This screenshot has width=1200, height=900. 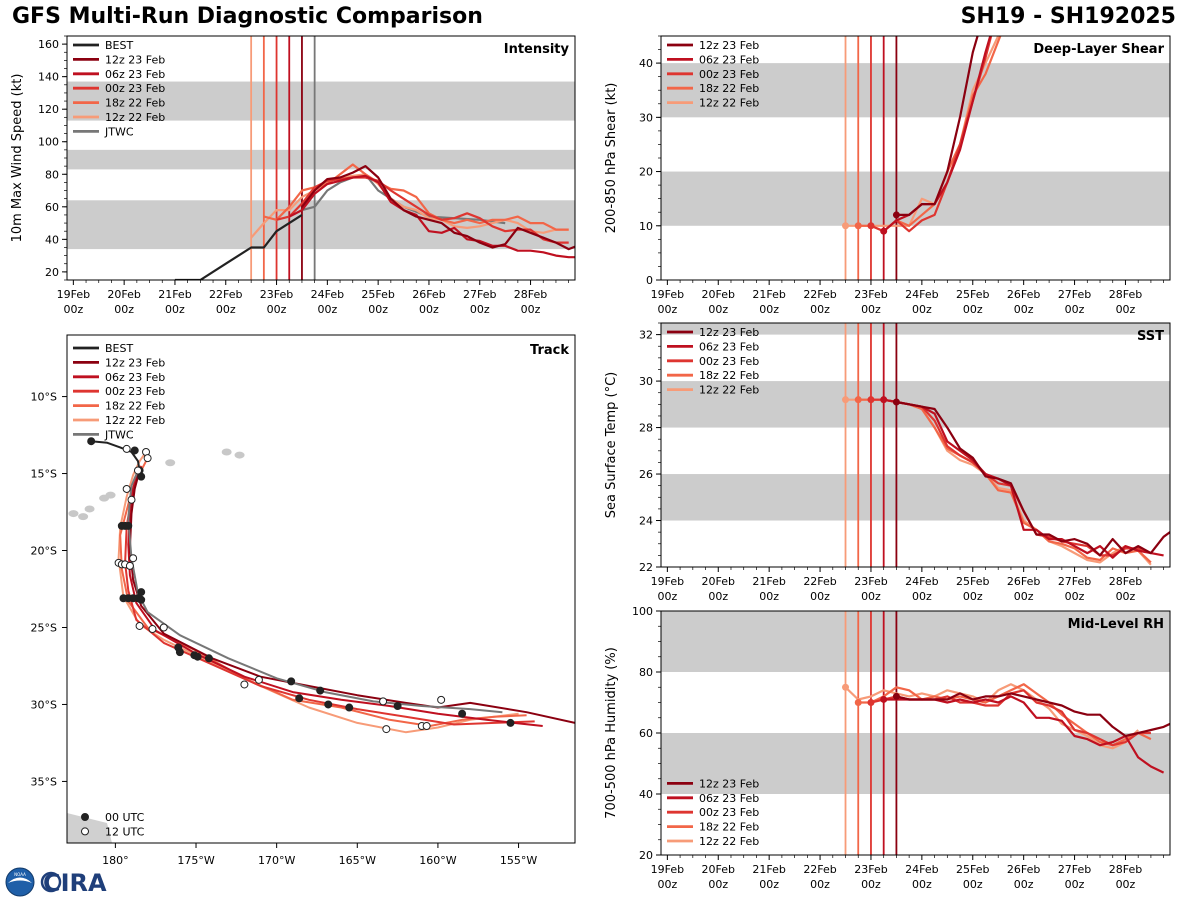 I want to click on marker-legend-label: 12 UTC, so click(x=125, y=831).